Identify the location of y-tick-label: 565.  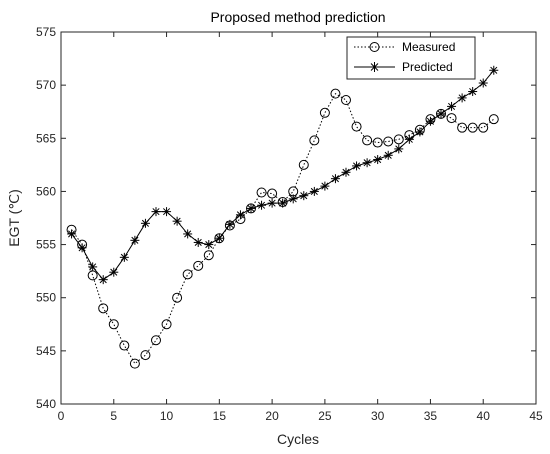
(46, 138).